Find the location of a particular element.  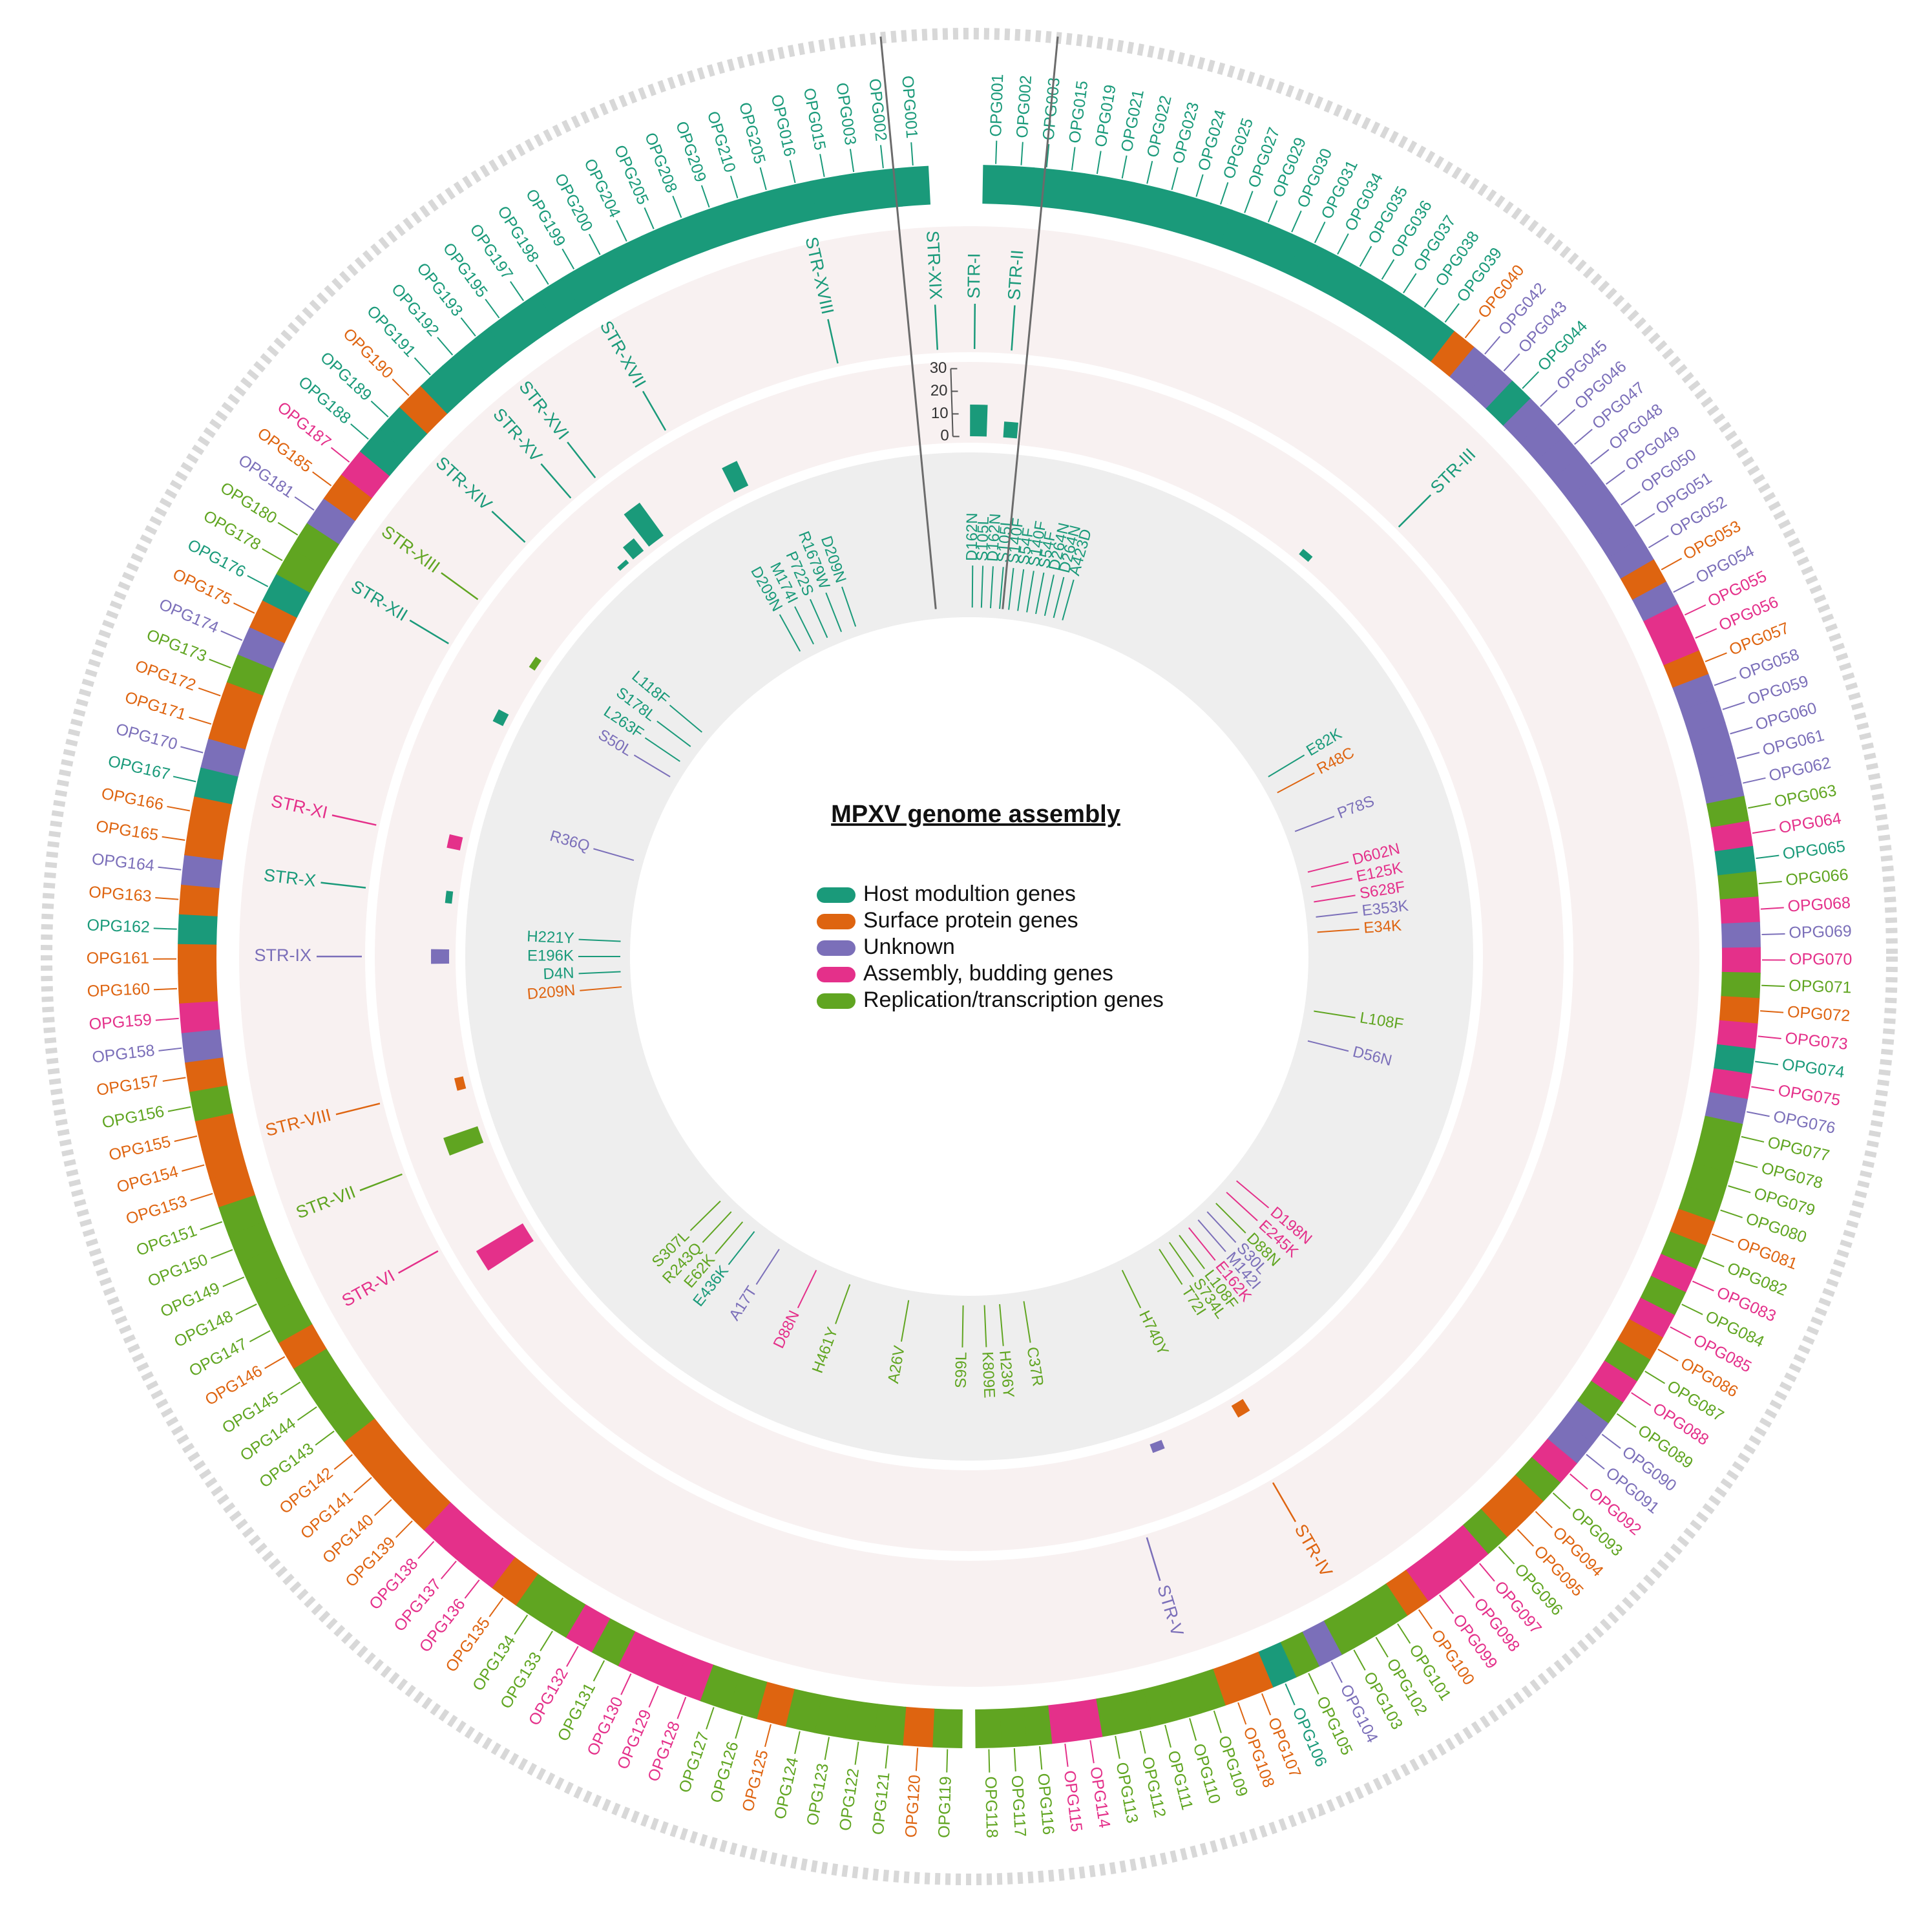

gene-label: OPG129 is located at coordinates (635, 1739).